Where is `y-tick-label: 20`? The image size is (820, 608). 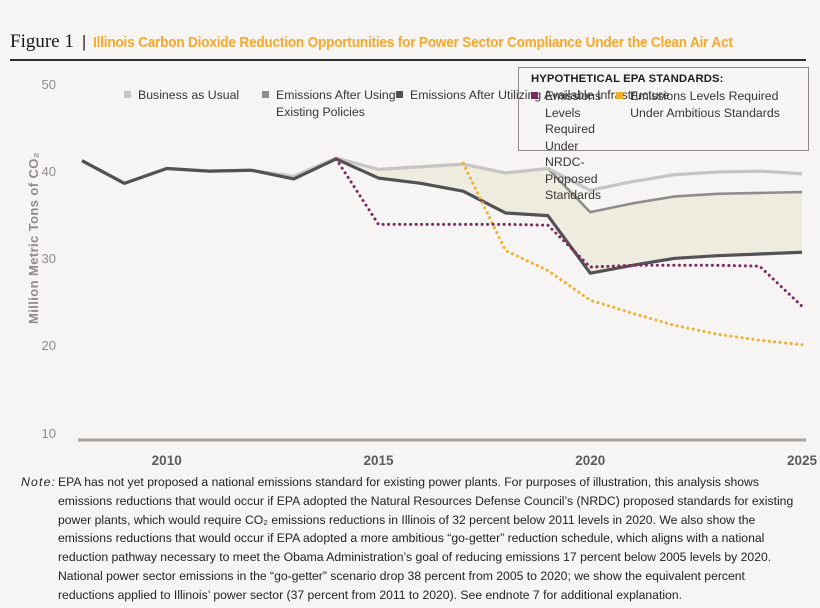 y-tick-label: 20 is located at coordinates (48, 346).